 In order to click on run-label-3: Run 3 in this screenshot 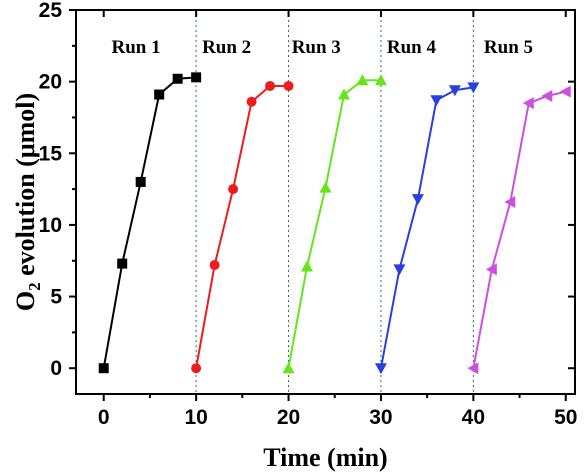, I will do `click(316, 47)`.